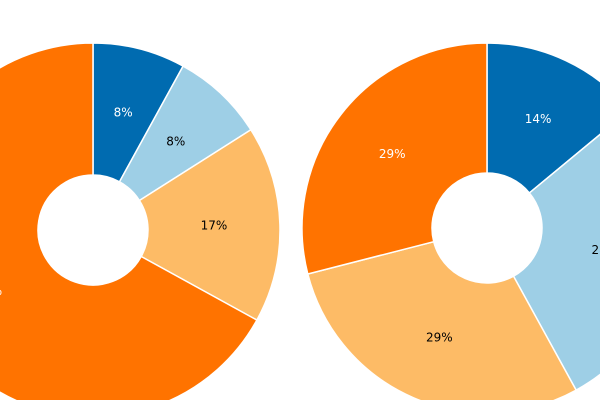  What do you see at coordinates (1, 291) in the screenshot?
I see `data-label: 67%` at bounding box center [1, 291].